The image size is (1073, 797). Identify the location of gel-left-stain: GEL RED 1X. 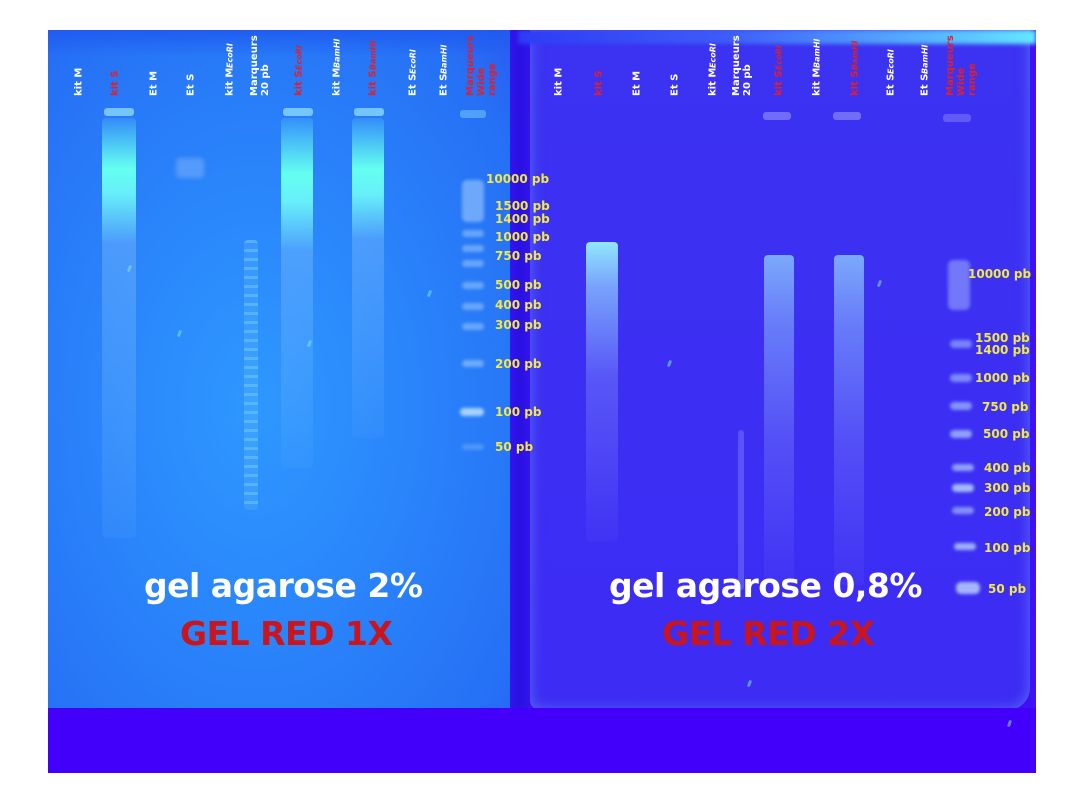
(286, 633).